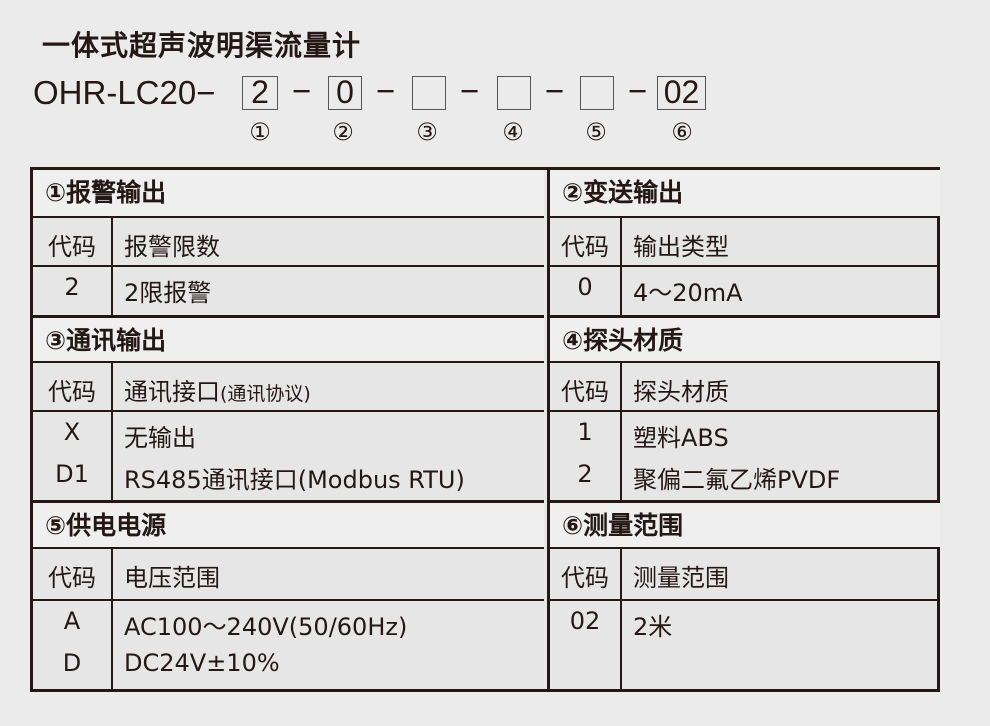 The image size is (990, 726). What do you see at coordinates (682, 132) in the screenshot?
I see `position-marker-6: ⑥` at bounding box center [682, 132].